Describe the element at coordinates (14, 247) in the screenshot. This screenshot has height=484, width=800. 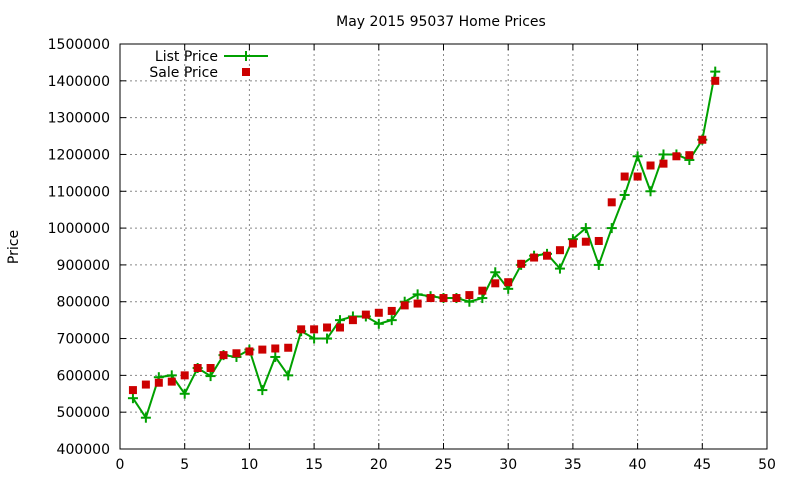
I see `y-axis-label: Price` at that location.